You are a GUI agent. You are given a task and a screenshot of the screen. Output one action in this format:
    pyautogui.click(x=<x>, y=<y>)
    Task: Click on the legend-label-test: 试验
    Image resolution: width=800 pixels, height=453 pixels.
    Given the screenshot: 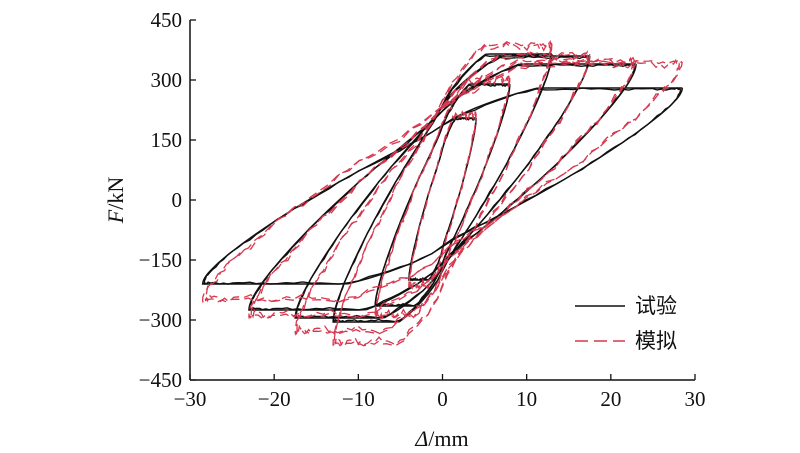 What is the action you would take?
    pyautogui.click(x=656, y=306)
    